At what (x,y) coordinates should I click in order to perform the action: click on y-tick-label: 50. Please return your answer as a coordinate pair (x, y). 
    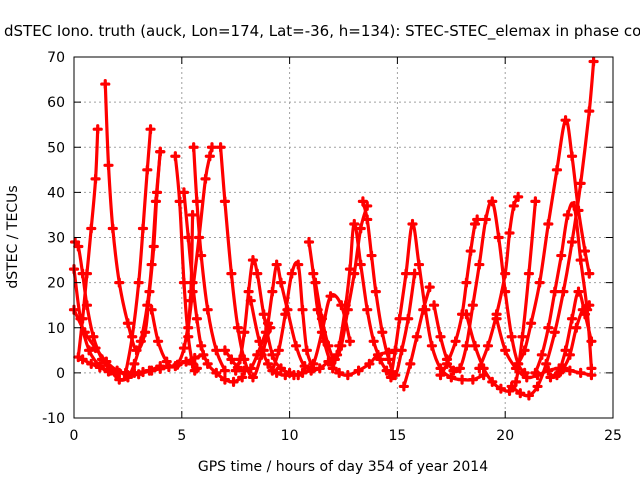
    Looking at the image, I should click on (56, 148).